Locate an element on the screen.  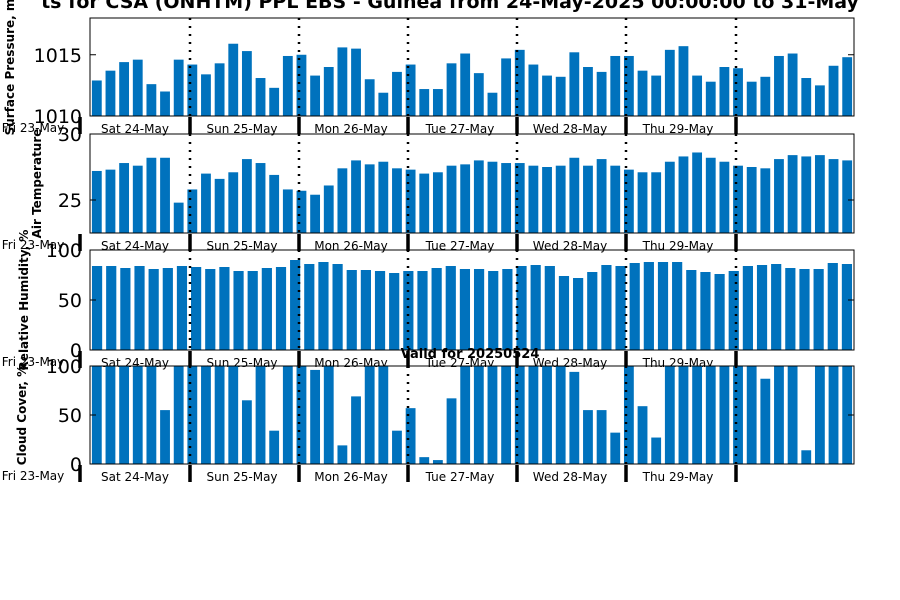
surface-pressure-axes-frame is located at coordinates (472, 67).